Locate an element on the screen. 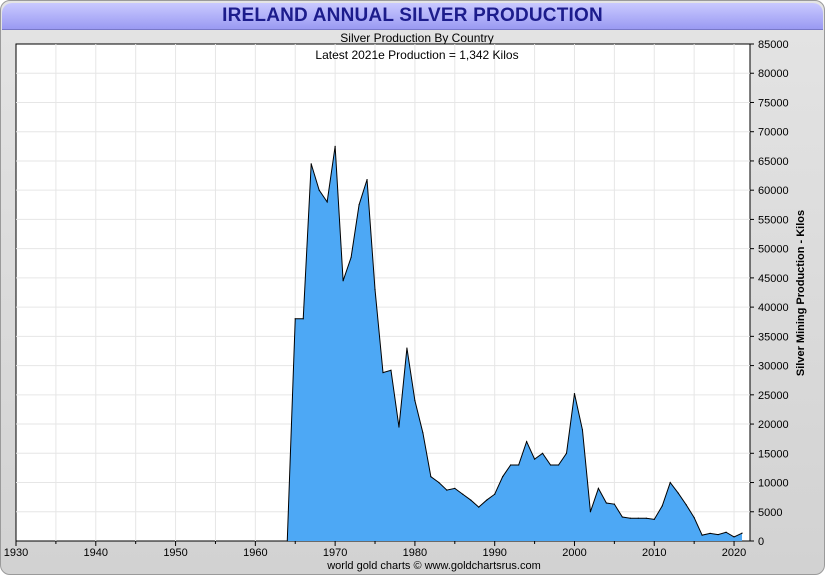  y-tick-label: 85000 is located at coordinates (773, 45).